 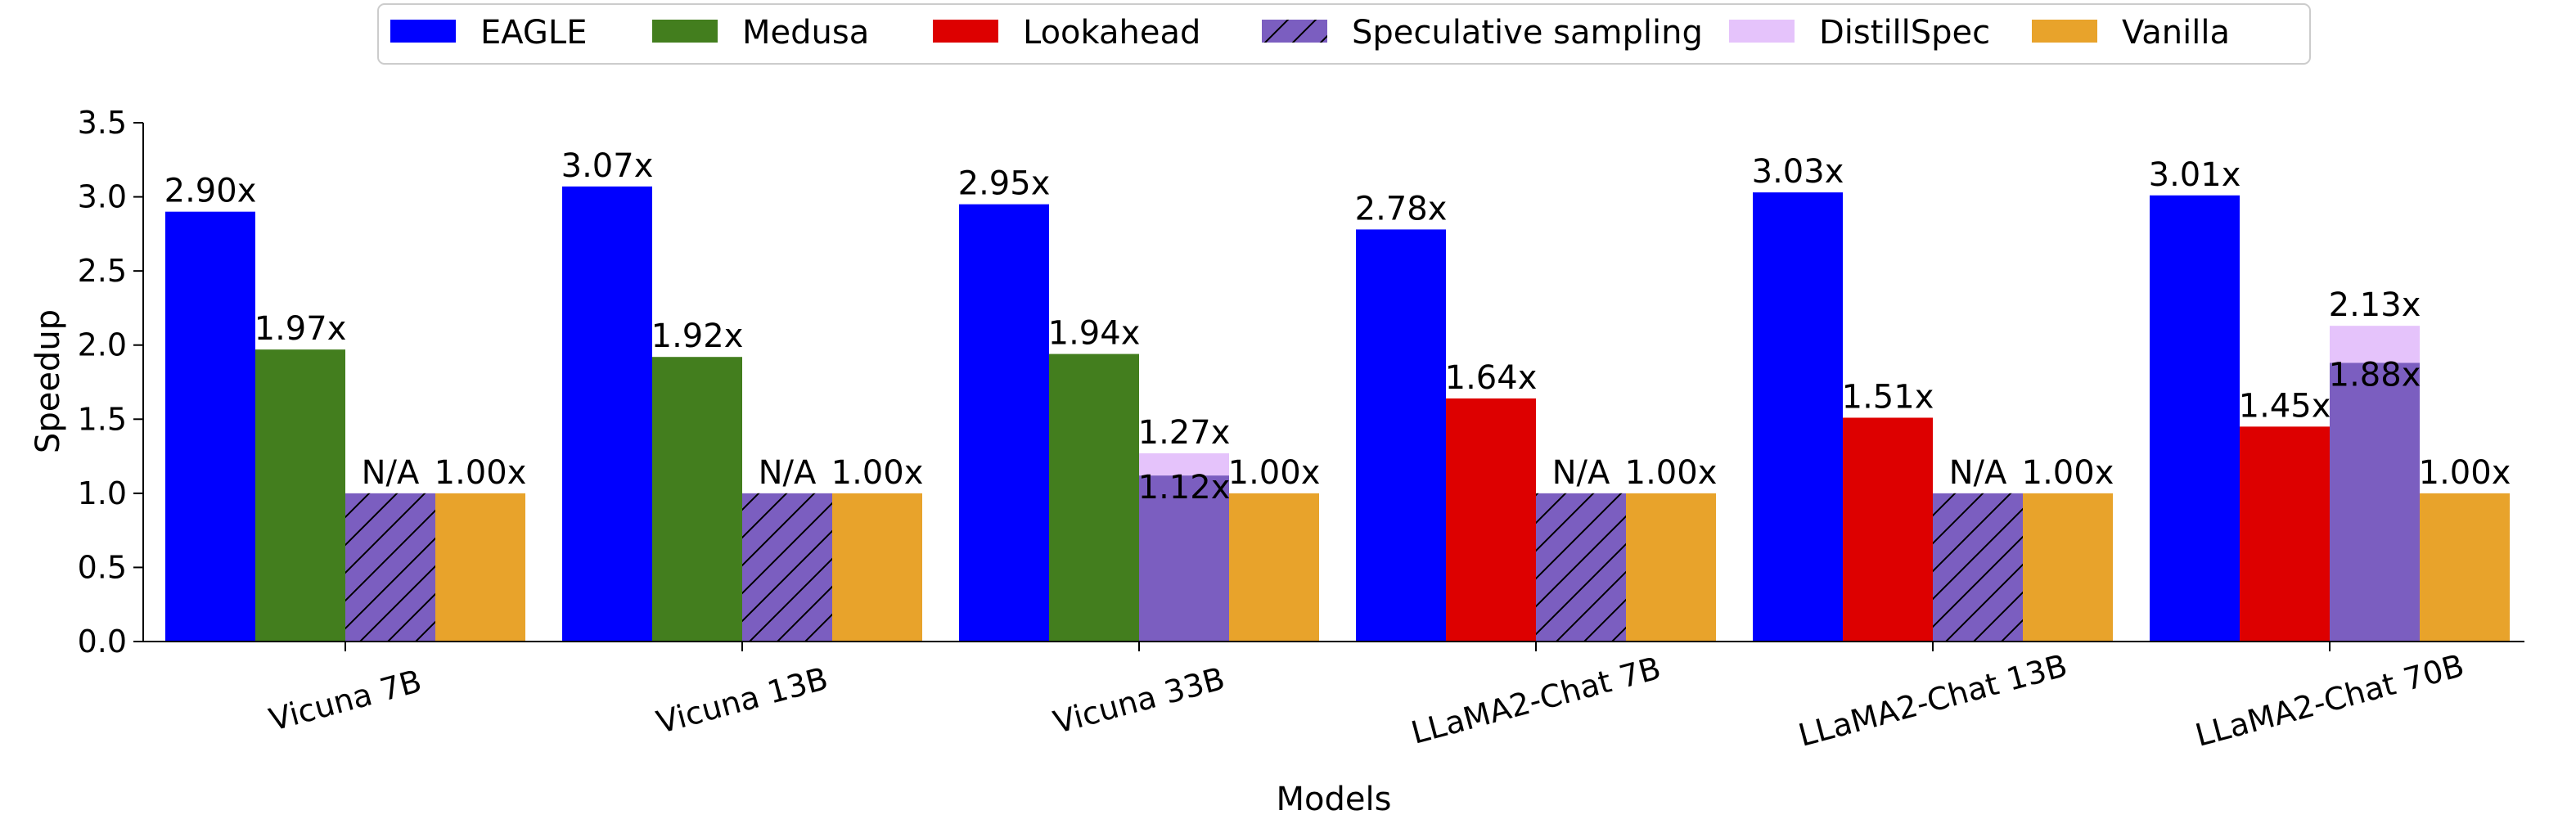 I want to click on legend-swatch-eagle, so click(x=423, y=31).